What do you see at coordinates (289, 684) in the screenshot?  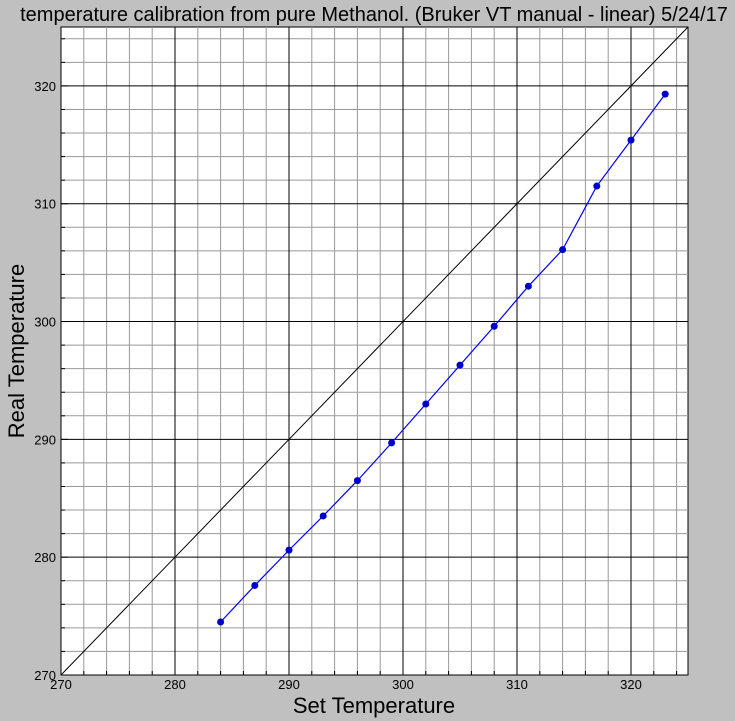 I see `x-tick-label: 290` at bounding box center [289, 684].